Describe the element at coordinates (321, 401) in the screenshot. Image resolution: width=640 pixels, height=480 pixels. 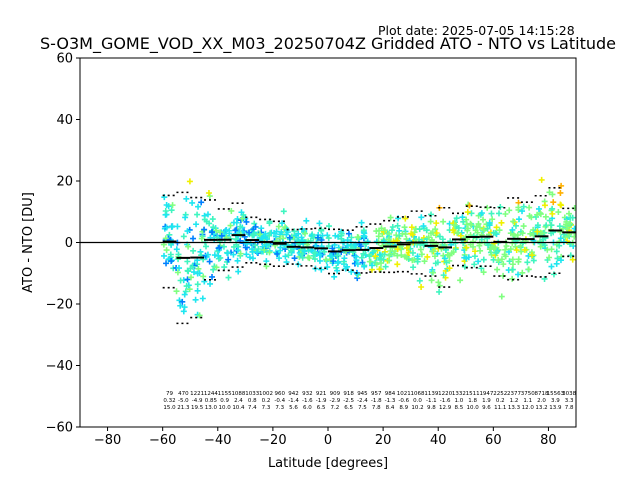
I see `bin-mean-label: -1.9` at that location.